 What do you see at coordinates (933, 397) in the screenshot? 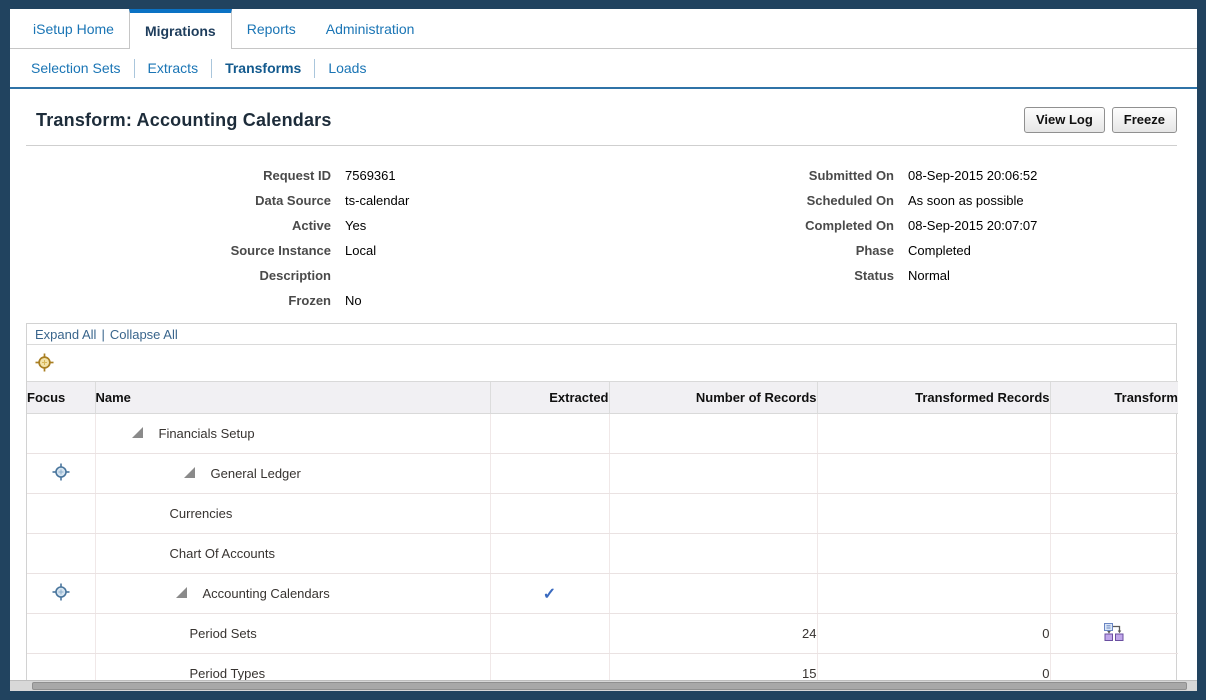
I see `column-header-transformed-records: Transformed Records` at bounding box center [933, 397].